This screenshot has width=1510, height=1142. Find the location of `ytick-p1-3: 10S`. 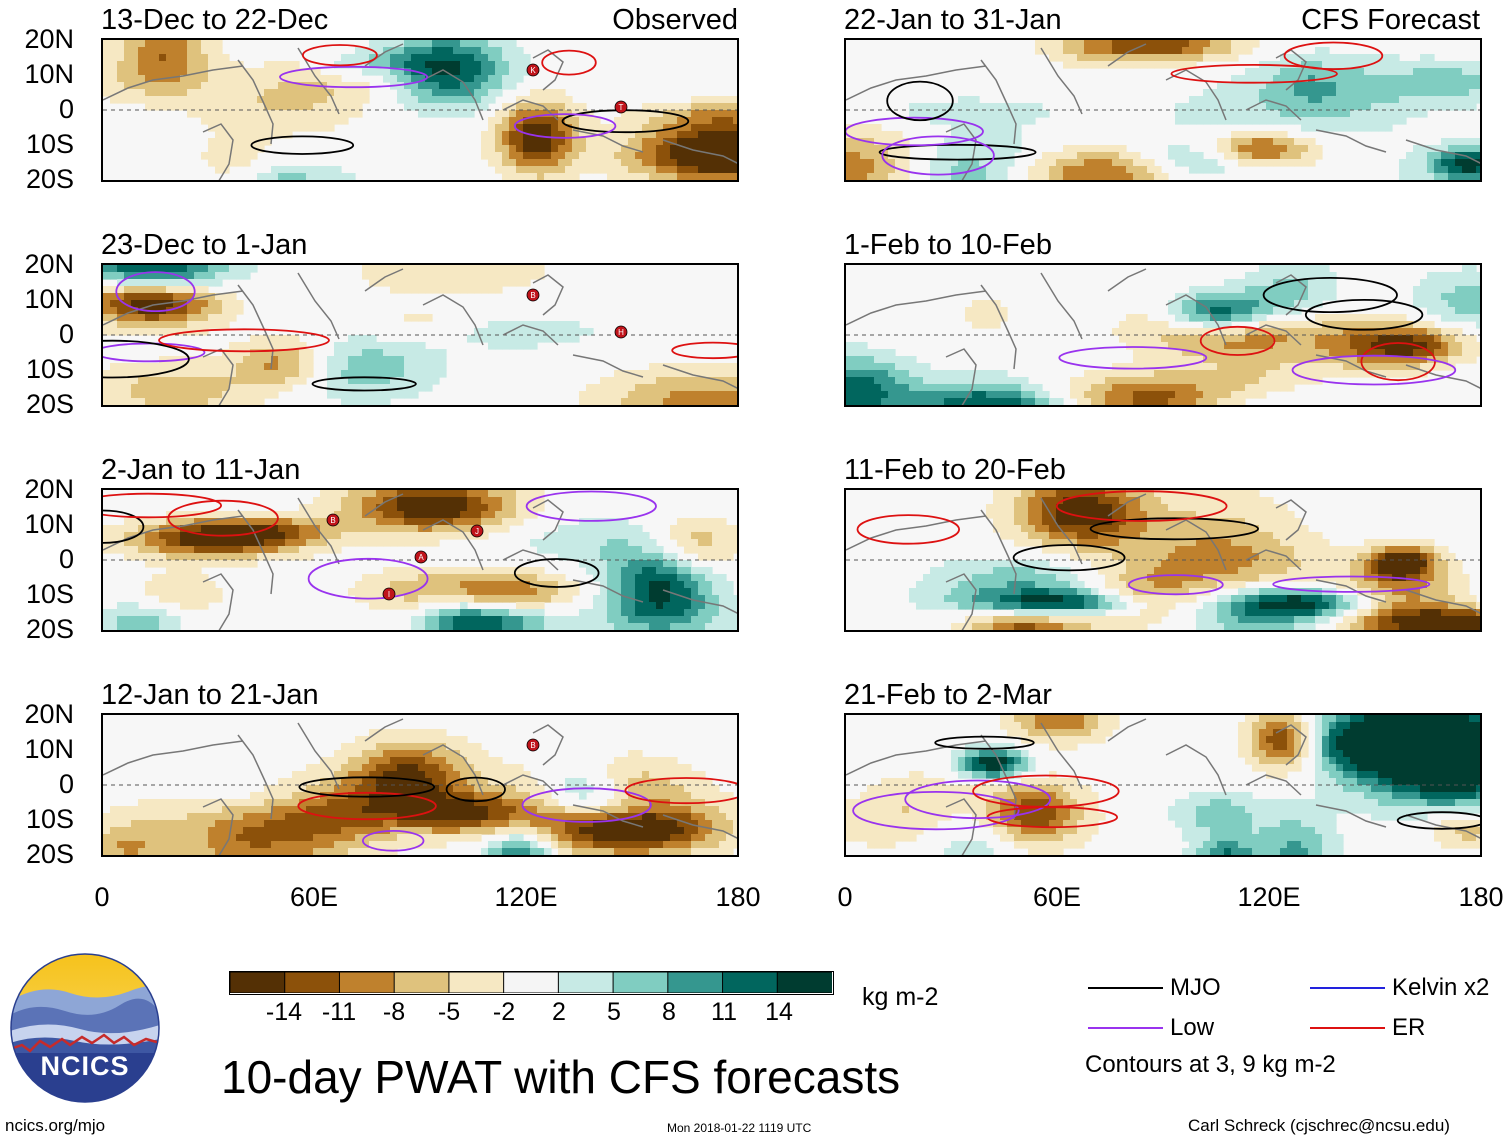

ytick-p1-3: 10S is located at coordinates (49, 144).